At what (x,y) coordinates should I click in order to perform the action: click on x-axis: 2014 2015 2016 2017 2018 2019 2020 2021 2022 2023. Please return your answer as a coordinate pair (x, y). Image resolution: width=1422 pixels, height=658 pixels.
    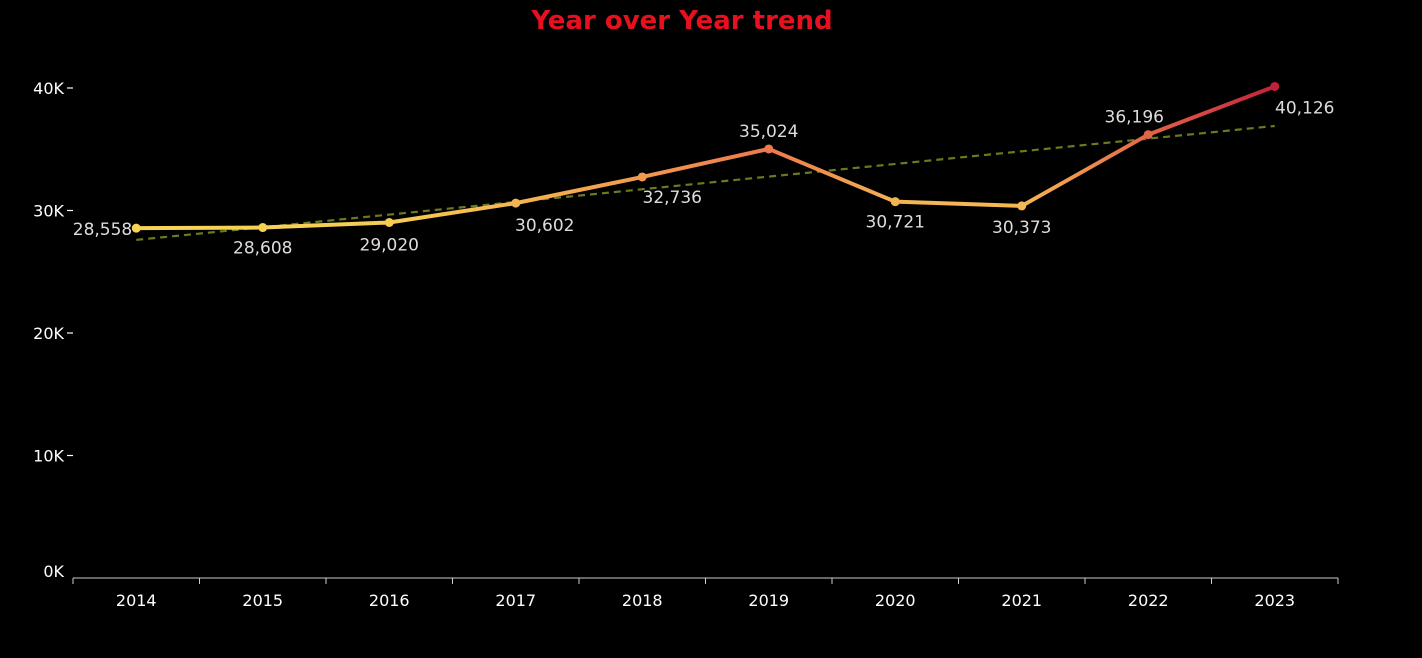
    Looking at the image, I should click on (705, 593).